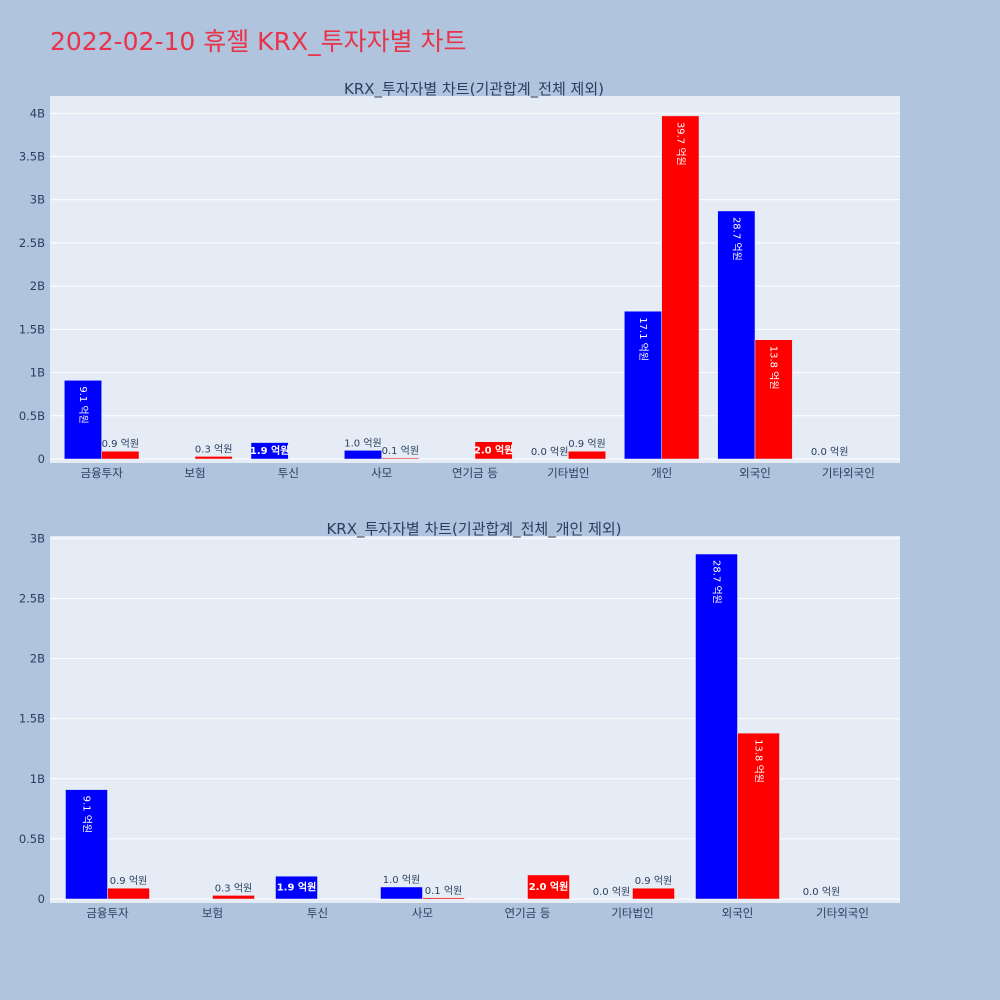  Describe the element at coordinates (258, 41) in the screenshot. I see `page-title: 2022-02-10 휴젤 KRX_투자자별 차트` at that location.